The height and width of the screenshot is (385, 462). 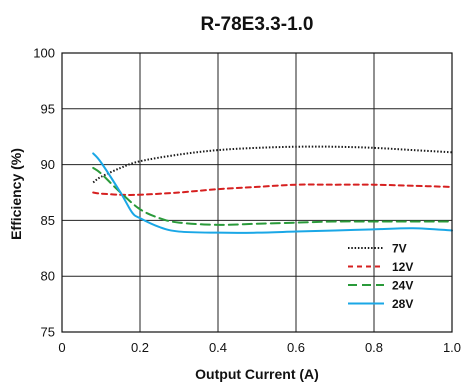 I want to click on y-tick-label: 95, so click(x=48, y=108).